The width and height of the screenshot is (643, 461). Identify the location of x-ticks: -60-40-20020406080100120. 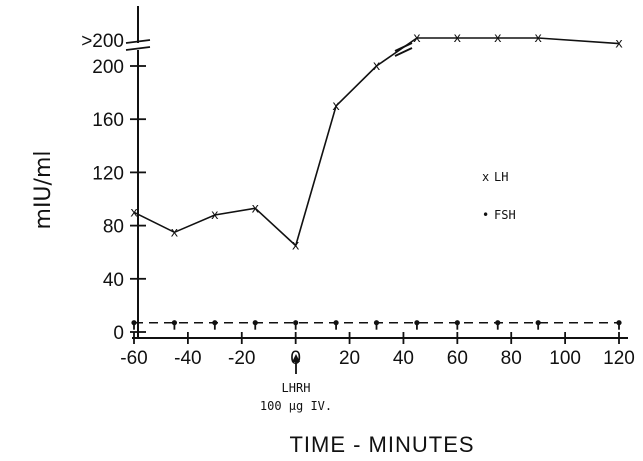
(377, 350).